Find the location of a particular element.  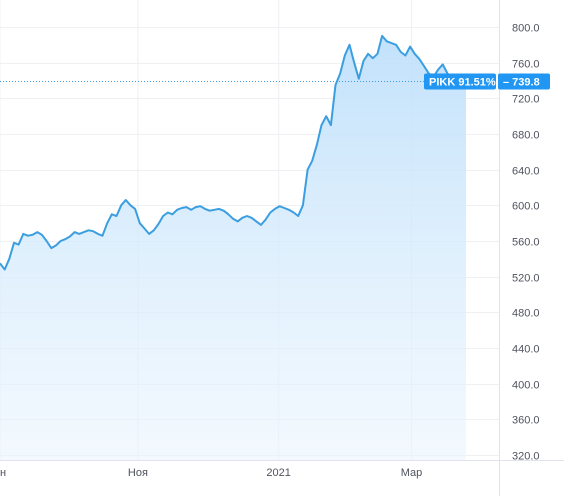

price-badge: PIKK 91.51% – 739.8 is located at coordinates (487, 81).